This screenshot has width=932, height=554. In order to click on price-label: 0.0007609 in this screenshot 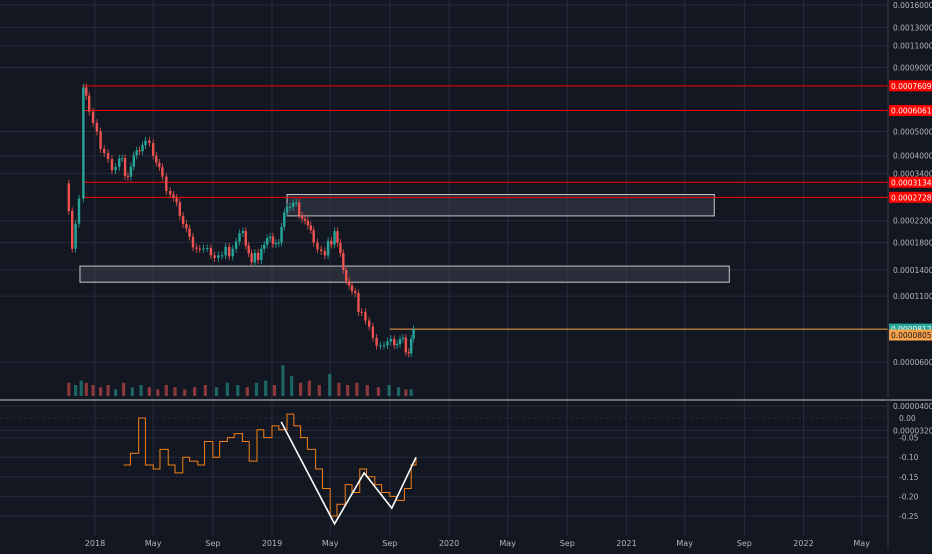, I will do `click(911, 86)`.